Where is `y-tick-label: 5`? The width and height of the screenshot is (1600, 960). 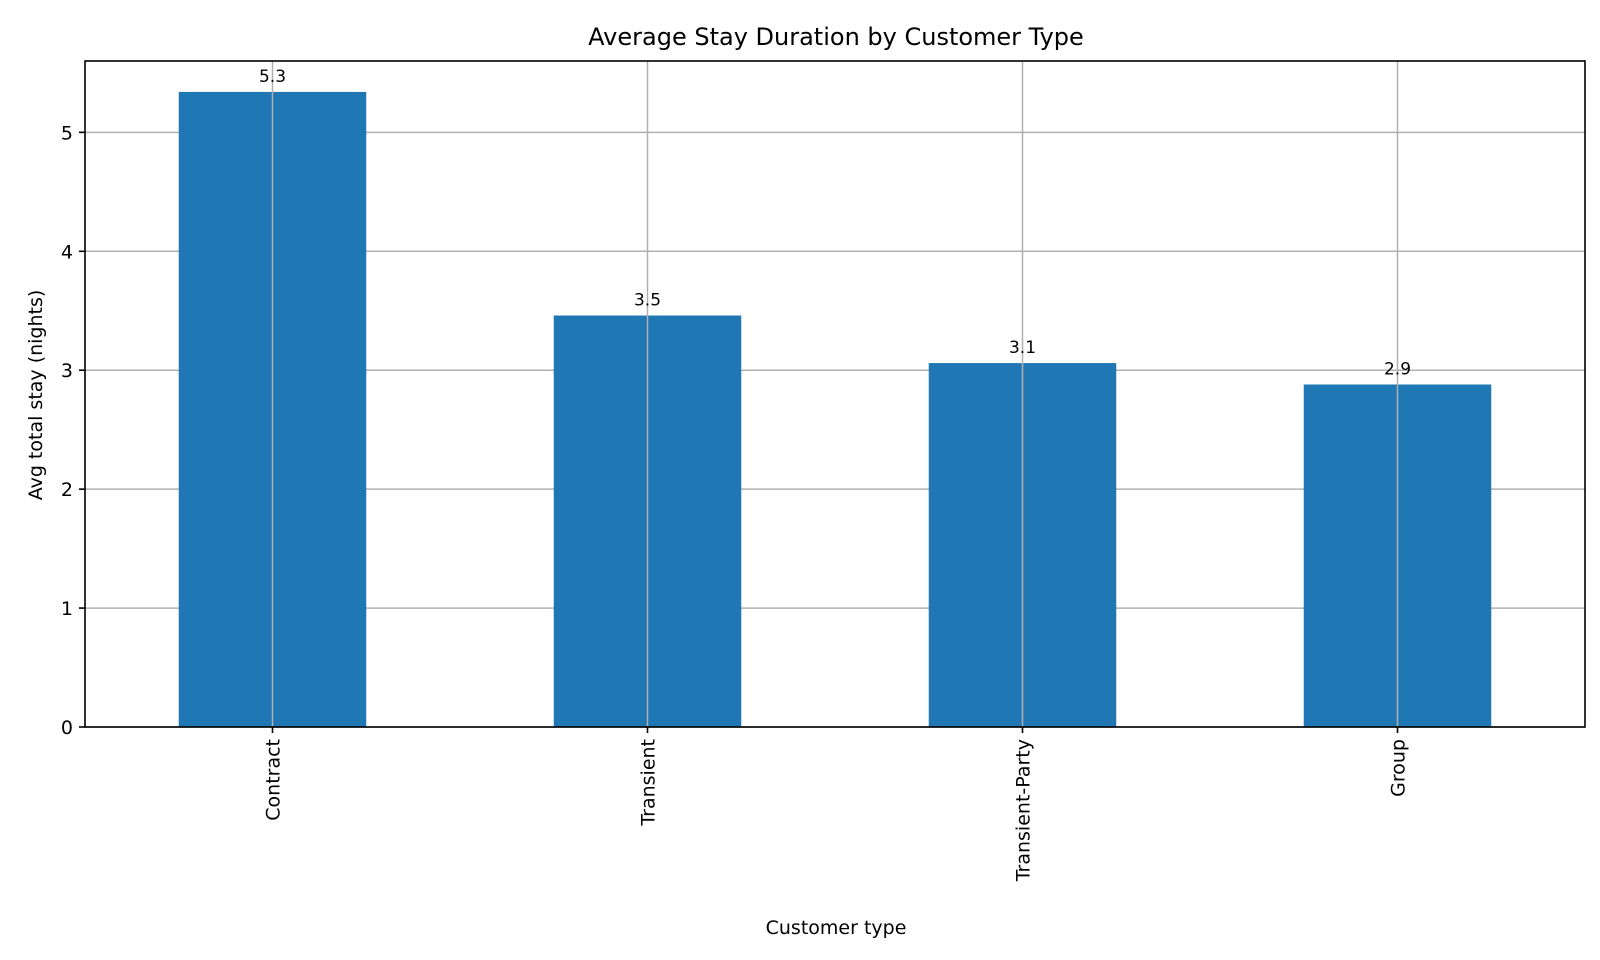
y-tick-label: 5 is located at coordinates (67, 133).